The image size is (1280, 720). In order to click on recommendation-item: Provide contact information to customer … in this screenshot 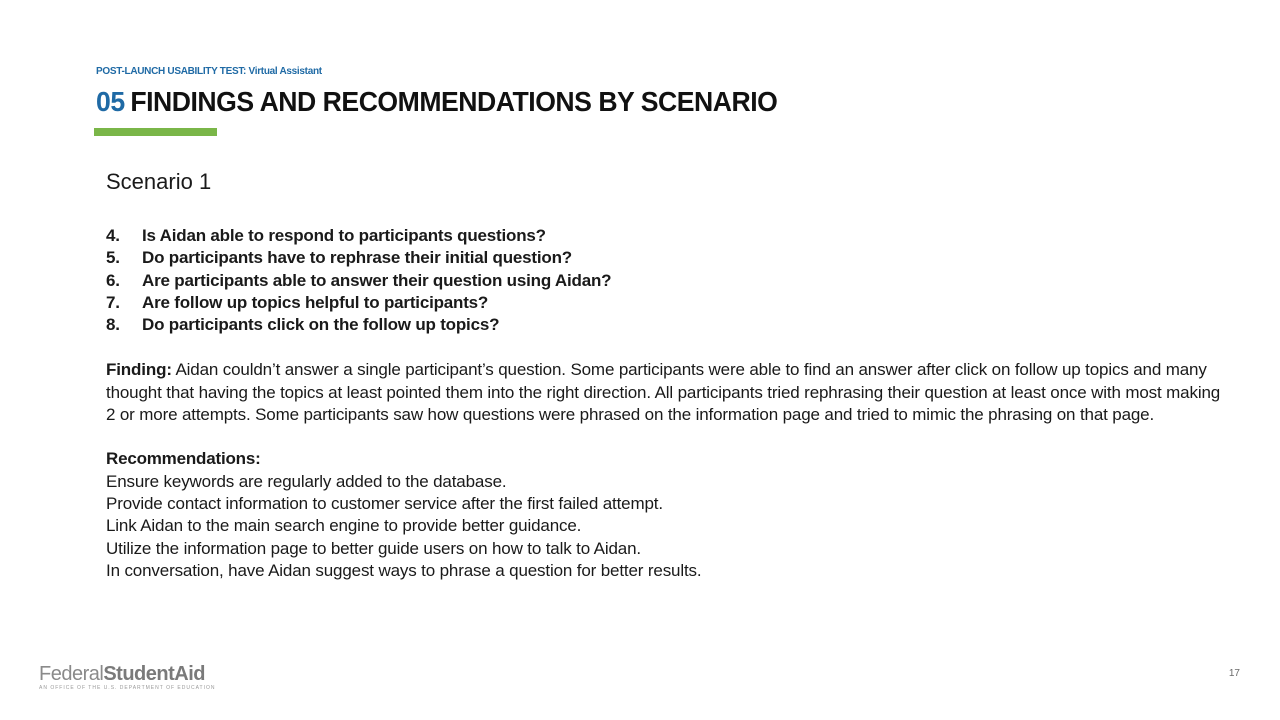, I will do `click(666, 504)`.